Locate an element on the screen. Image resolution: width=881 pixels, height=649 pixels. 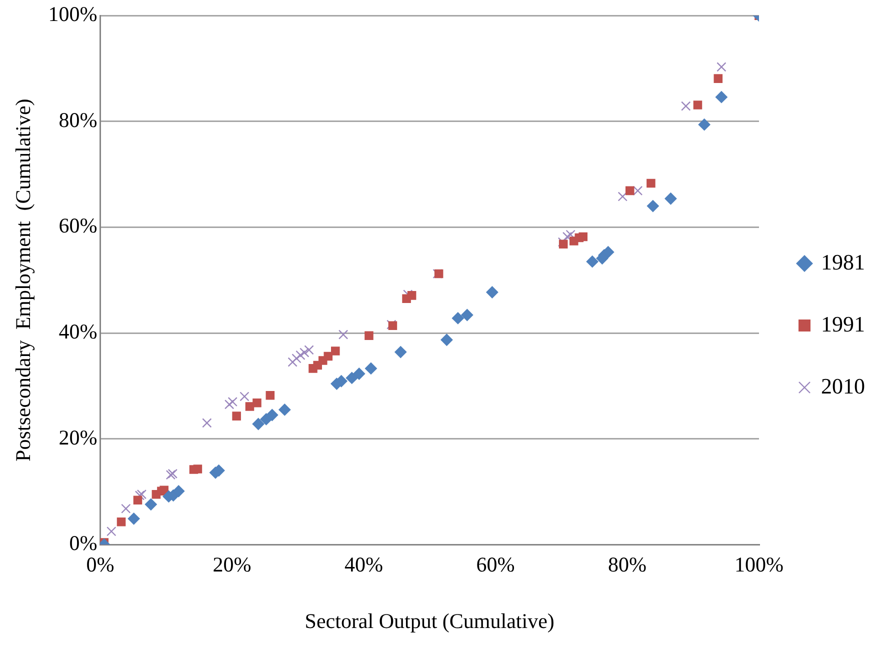
y-tick-label: 100% is located at coordinates (73, 14).